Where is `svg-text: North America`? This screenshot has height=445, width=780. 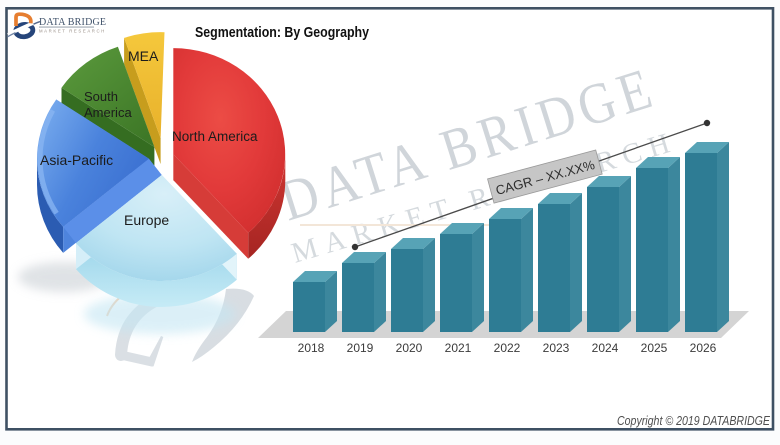
svg-text: North America is located at coordinates (215, 136).